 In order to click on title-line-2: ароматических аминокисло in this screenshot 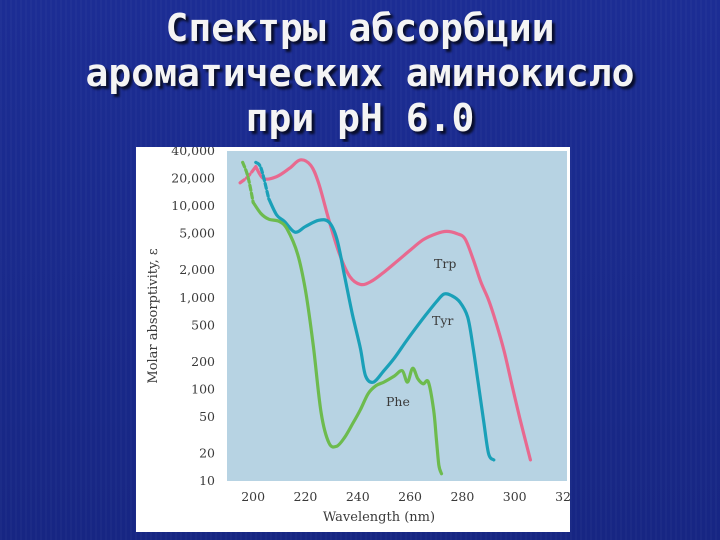, I will do `click(360, 73)`.